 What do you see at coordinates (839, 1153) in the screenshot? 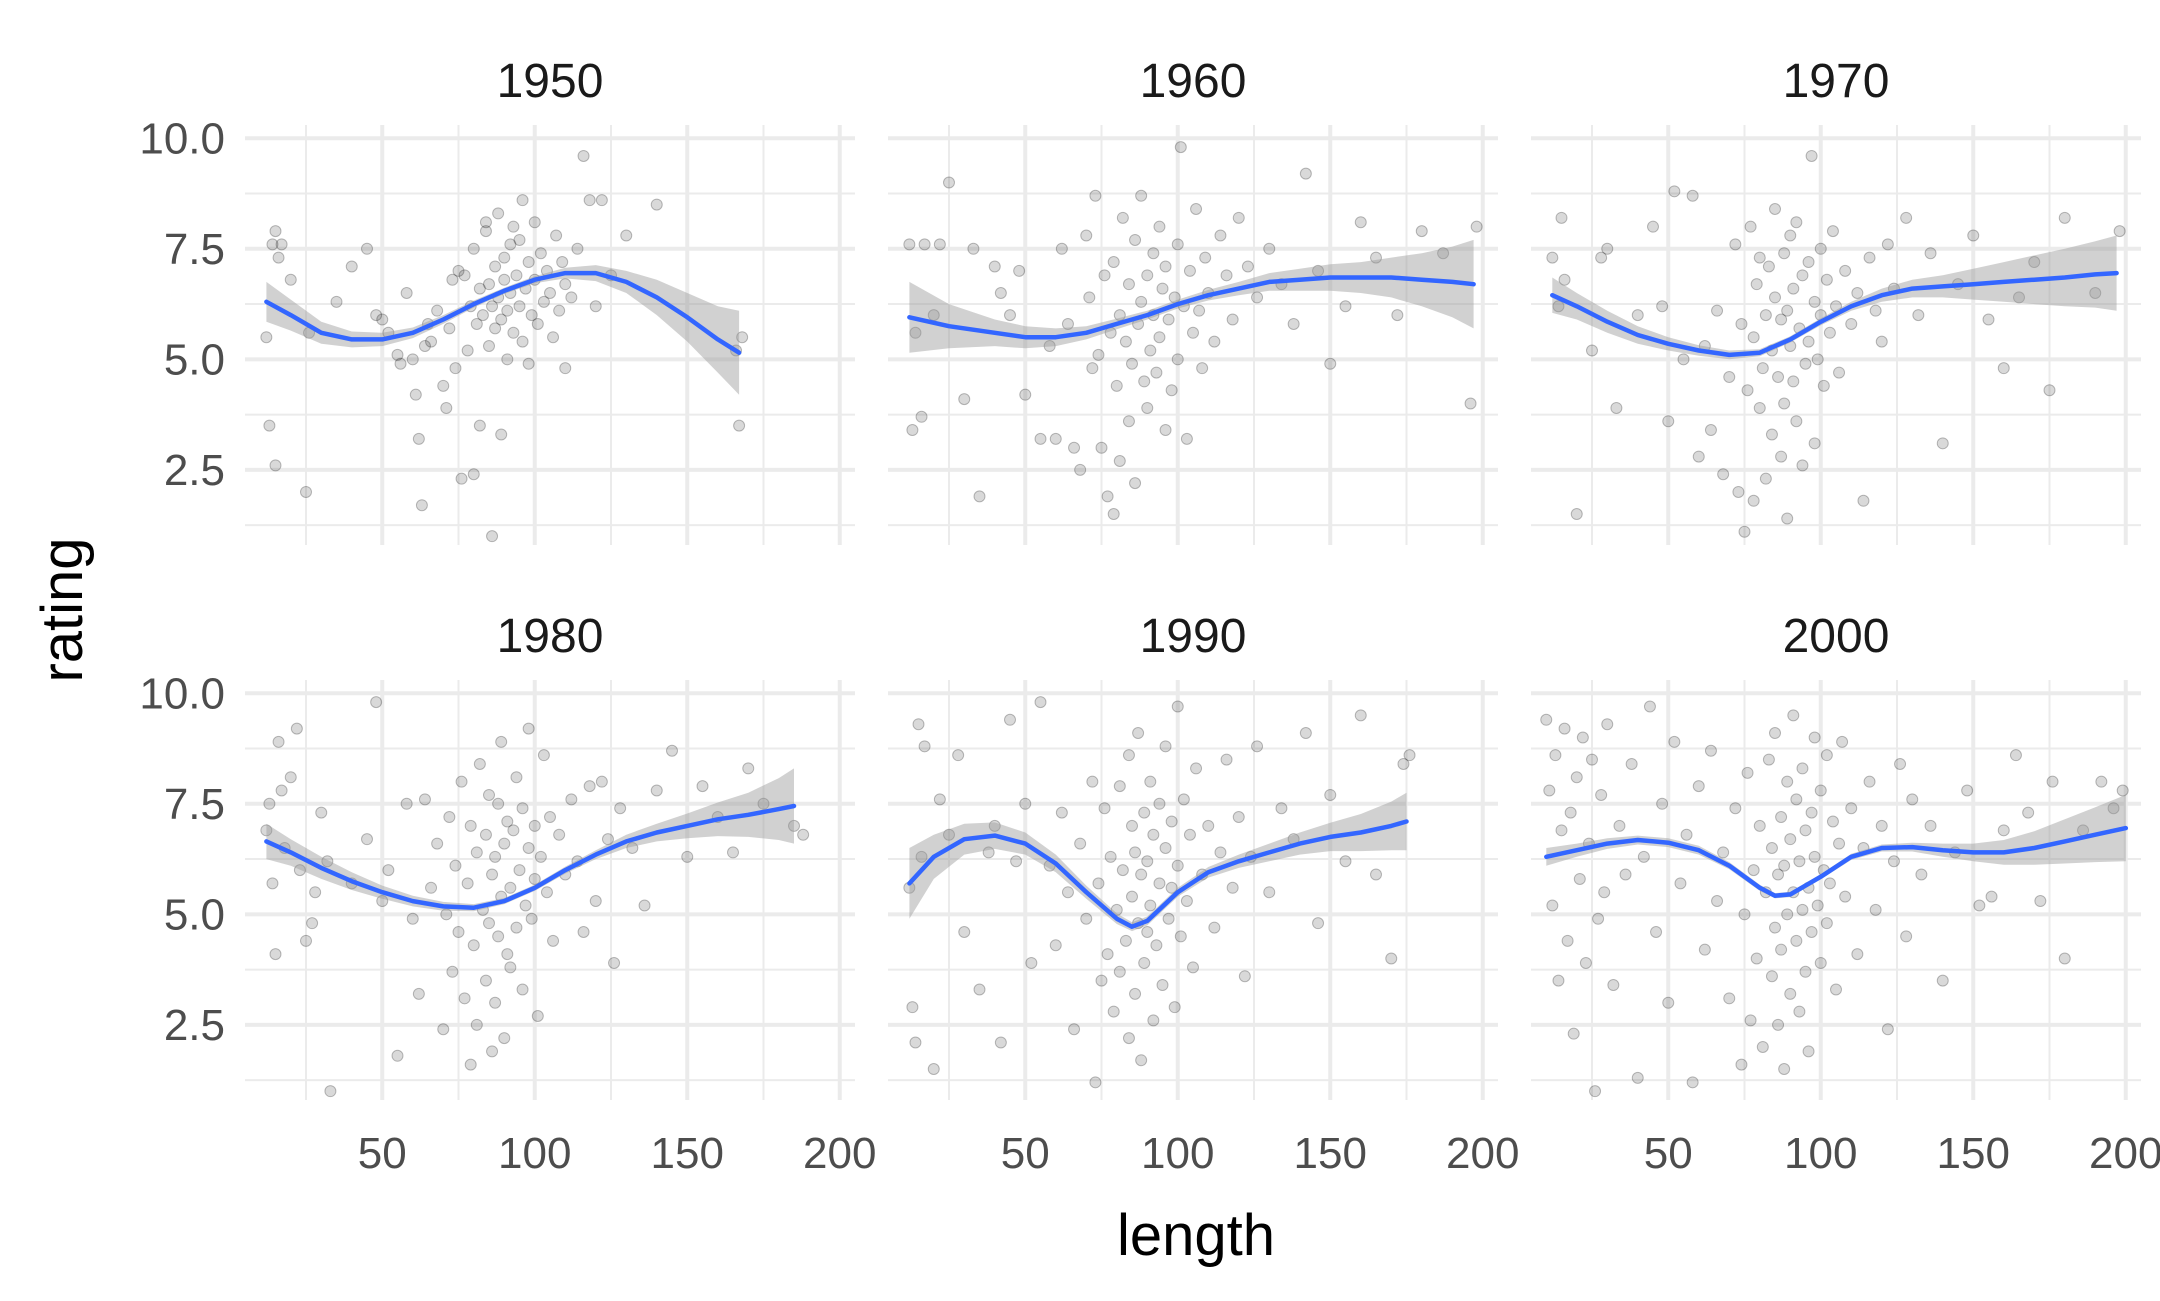
I see `x-tick-label: 200` at bounding box center [839, 1153].